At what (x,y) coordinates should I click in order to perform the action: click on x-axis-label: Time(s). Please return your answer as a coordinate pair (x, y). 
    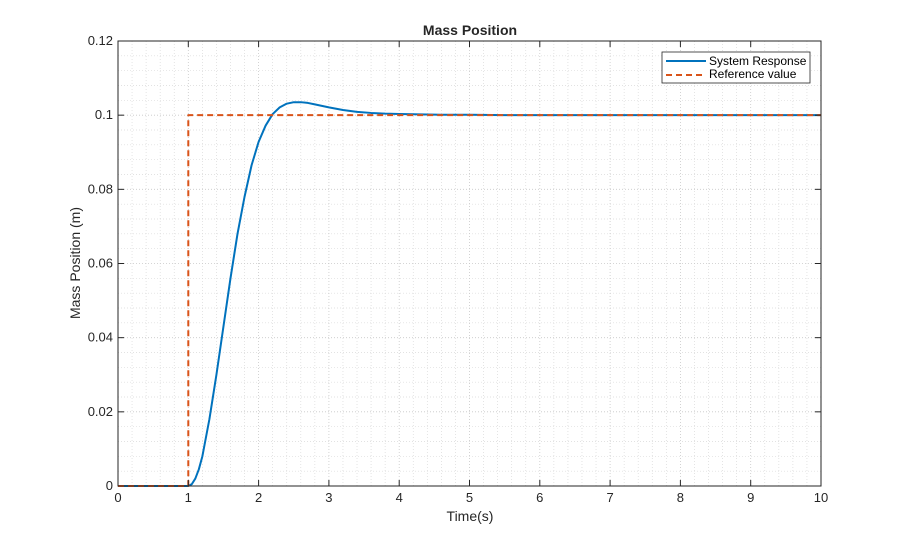
    Looking at the image, I should click on (470, 516).